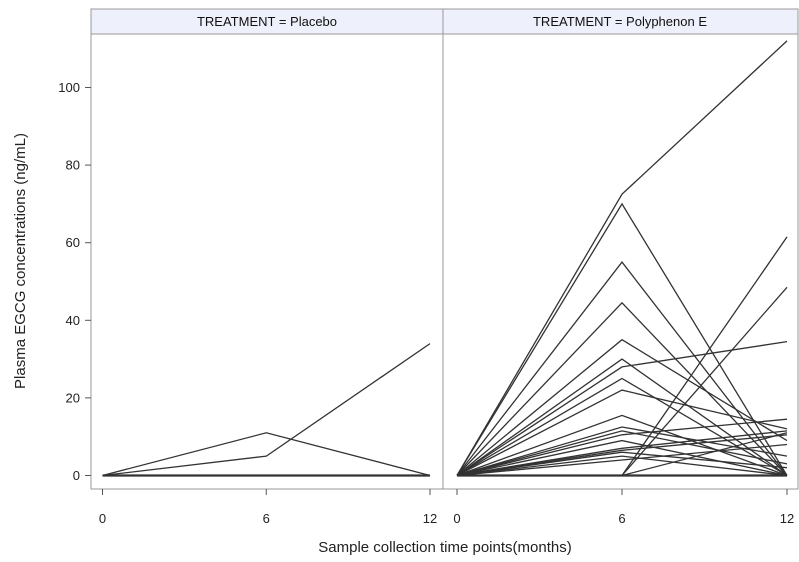 The height and width of the screenshot is (562, 799). What do you see at coordinates (444, 547) in the screenshot?
I see `x-axis-title: Sample collection time points(months)` at bounding box center [444, 547].